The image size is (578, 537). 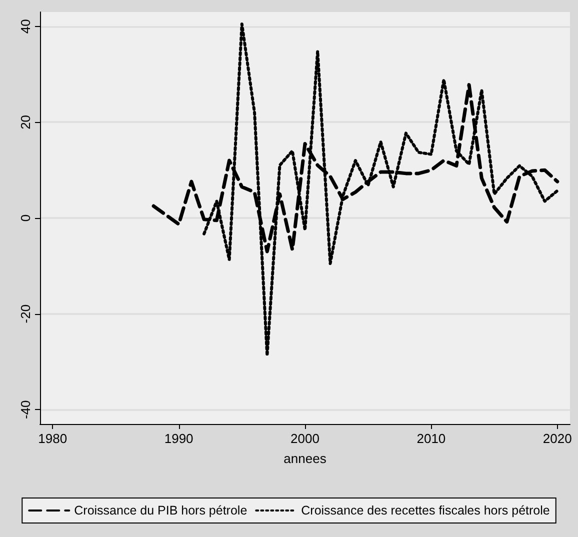 What do you see at coordinates (53, 438) in the screenshot?
I see `x-tick-label: 1980` at bounding box center [53, 438].